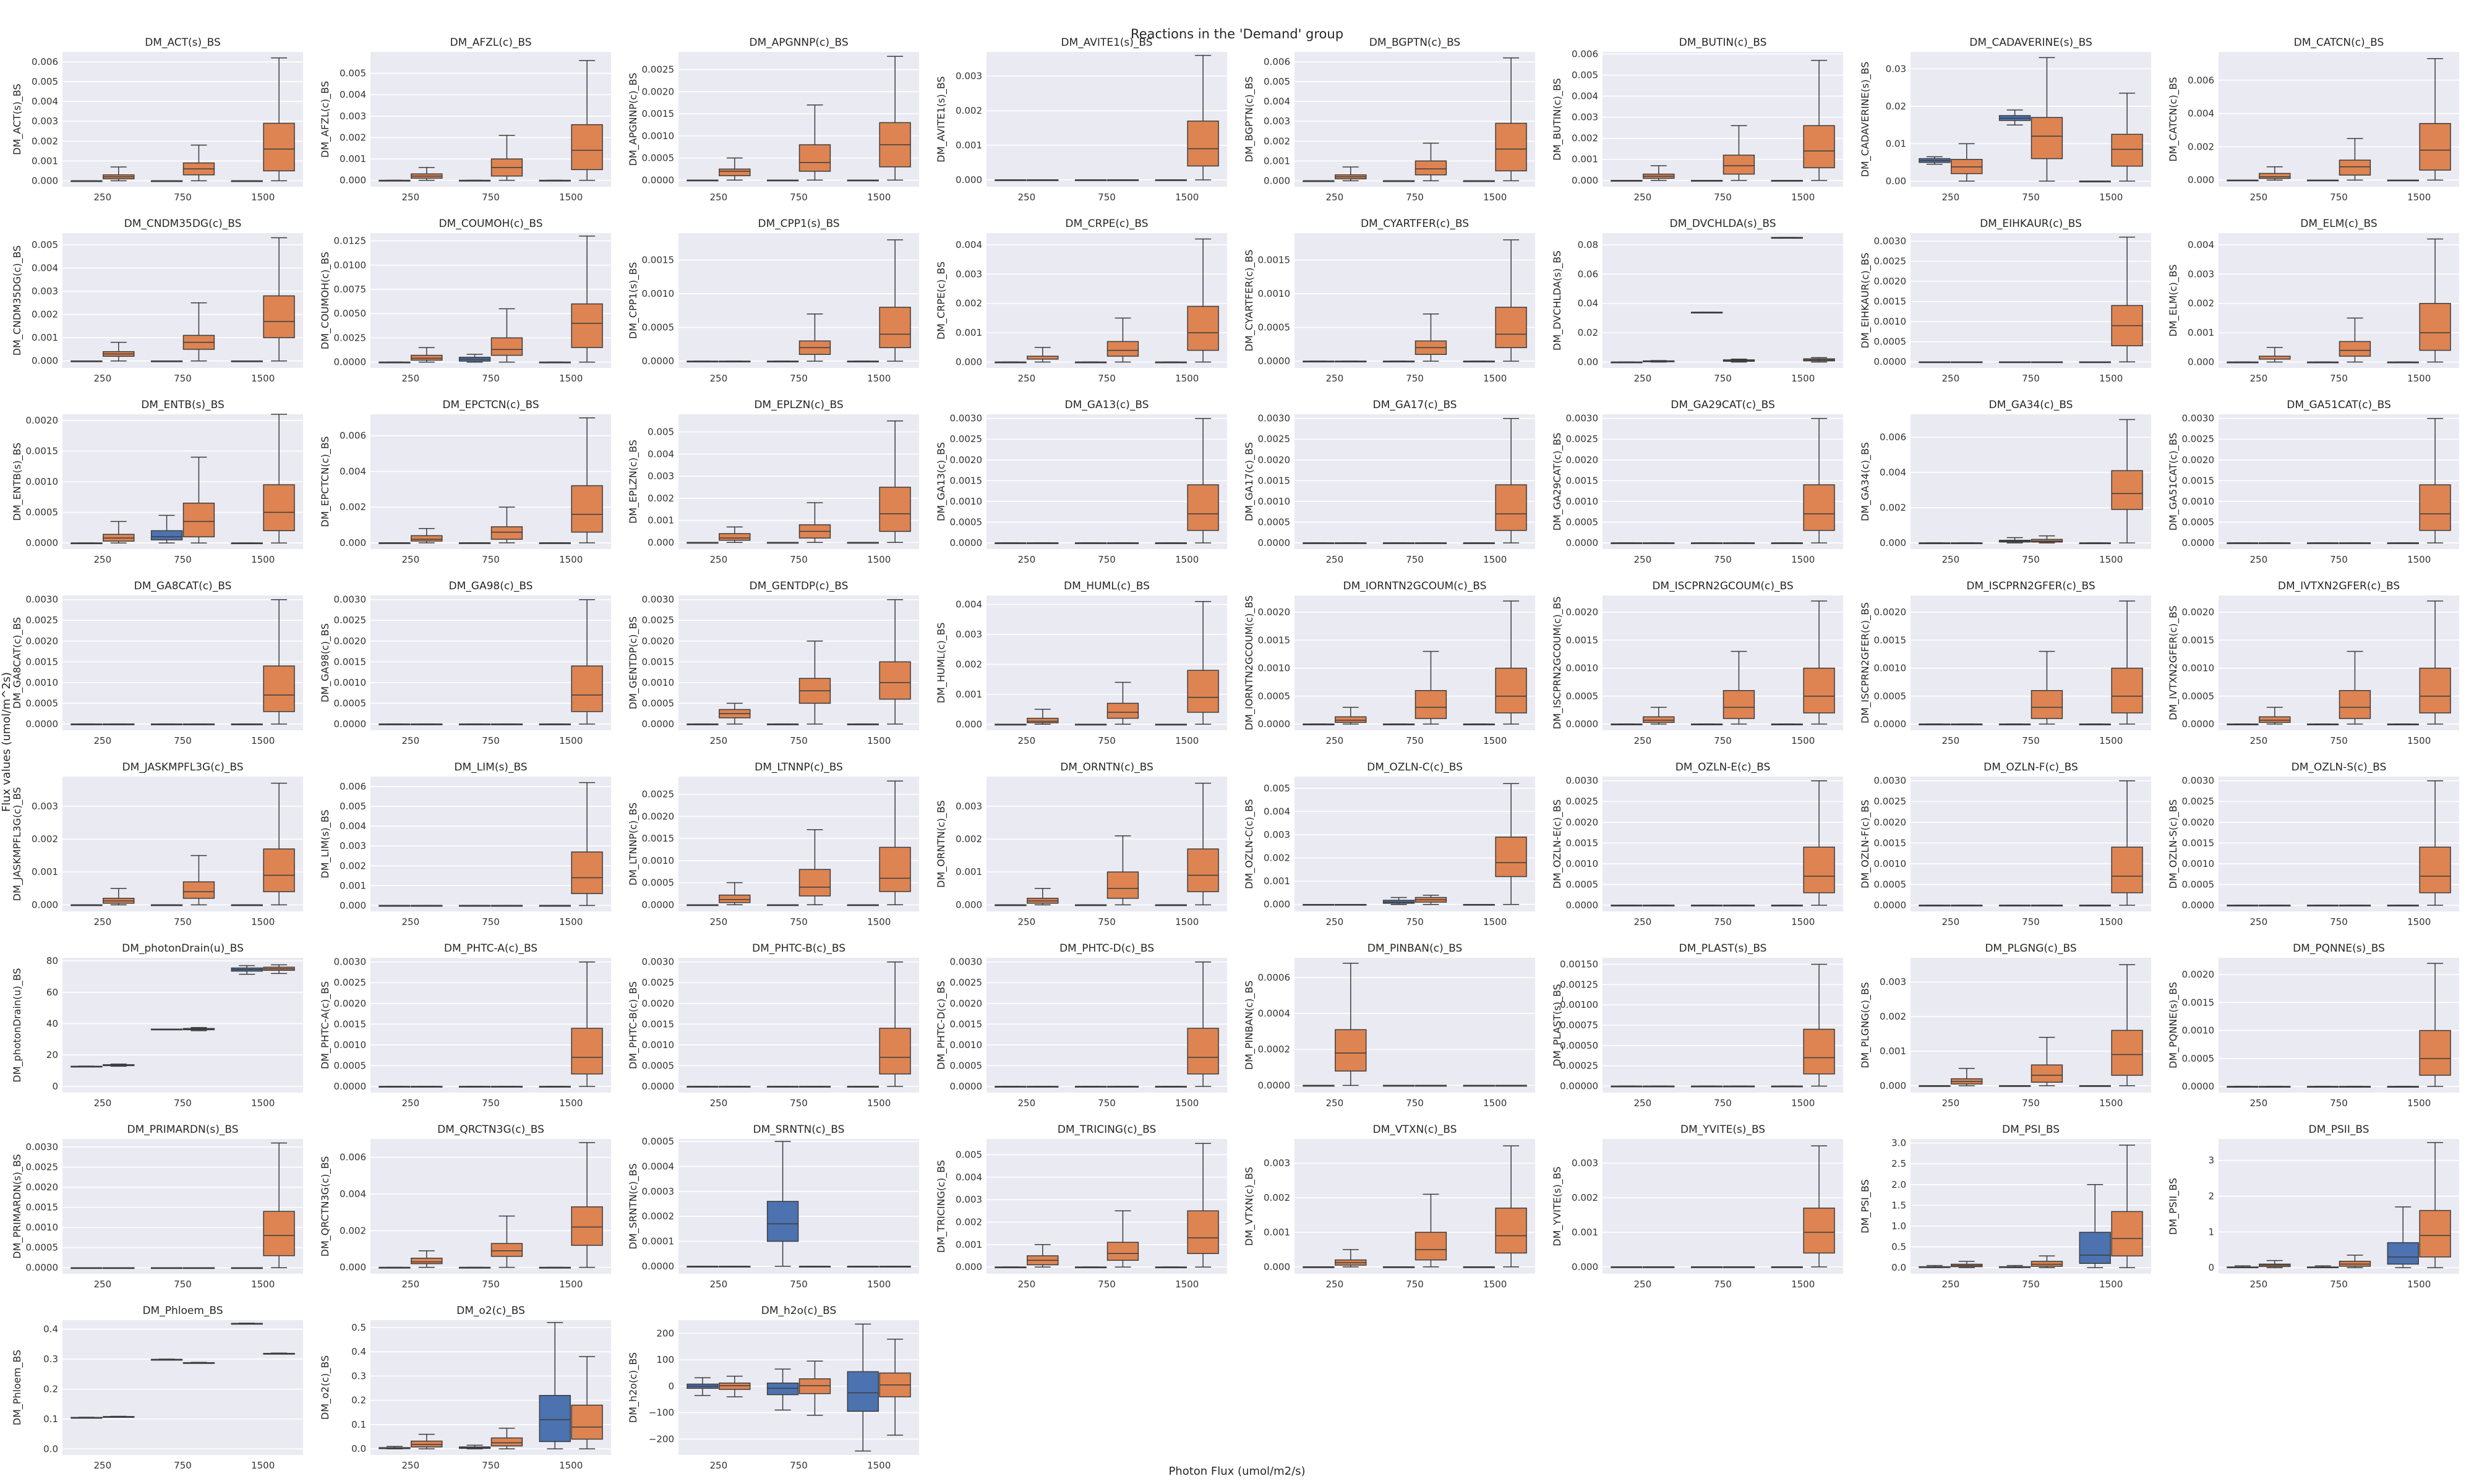  I want to click on subplot-title: DM_IORNTN2GCOUM(c)_BS, so click(1415, 586).